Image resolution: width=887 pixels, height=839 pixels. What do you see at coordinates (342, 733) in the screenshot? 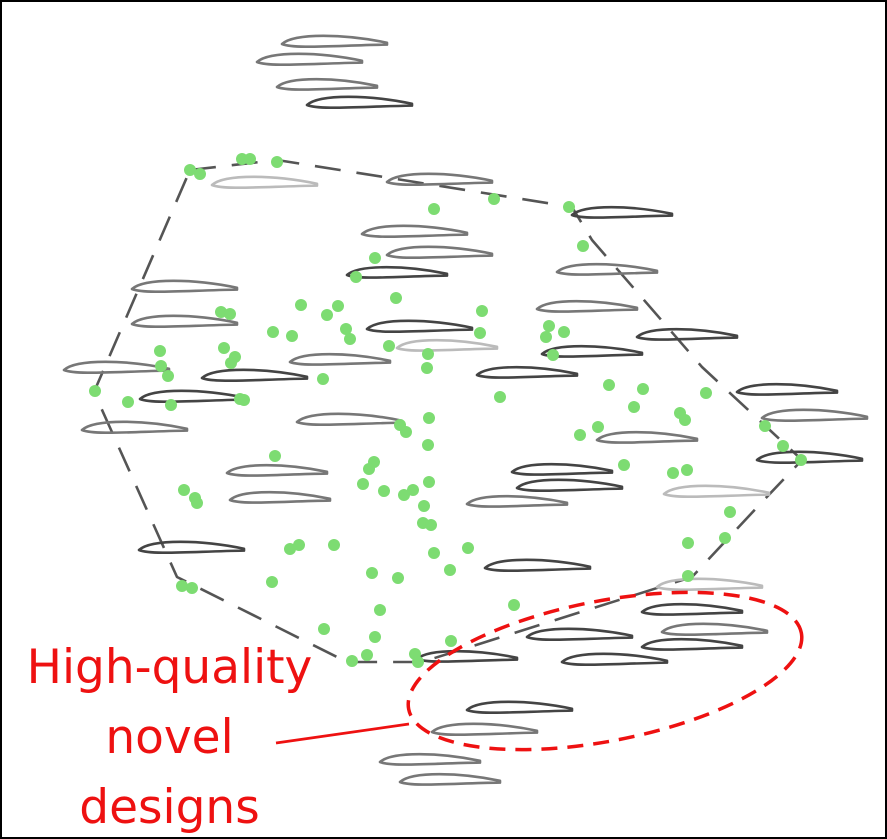
I see `annotation-leader-line` at bounding box center [342, 733].